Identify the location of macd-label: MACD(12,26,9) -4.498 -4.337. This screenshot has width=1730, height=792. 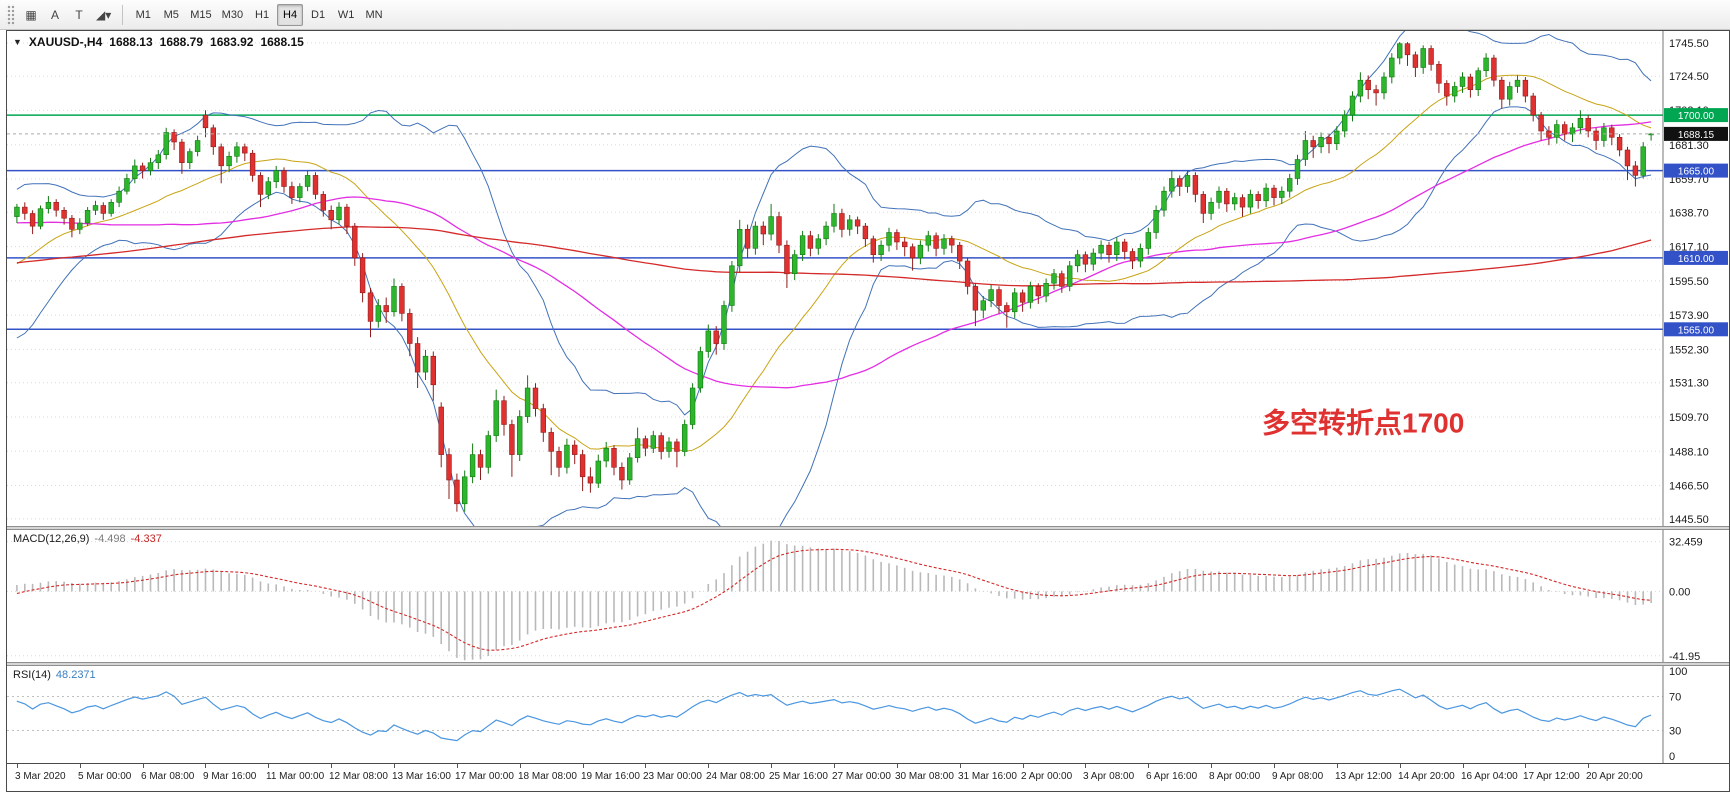
(87, 539).